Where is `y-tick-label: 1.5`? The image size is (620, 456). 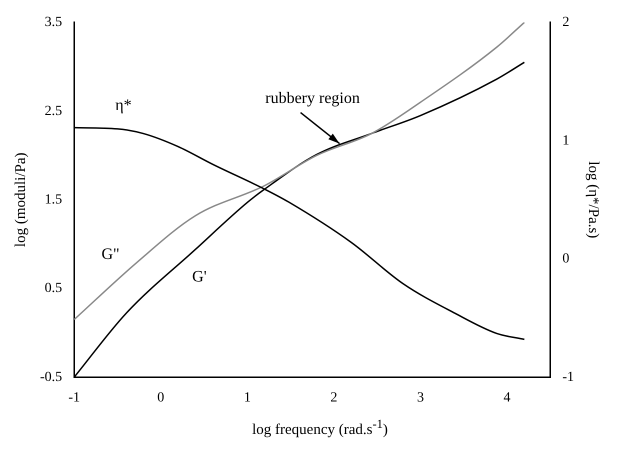
y-tick-label: 1.5 is located at coordinates (53, 200).